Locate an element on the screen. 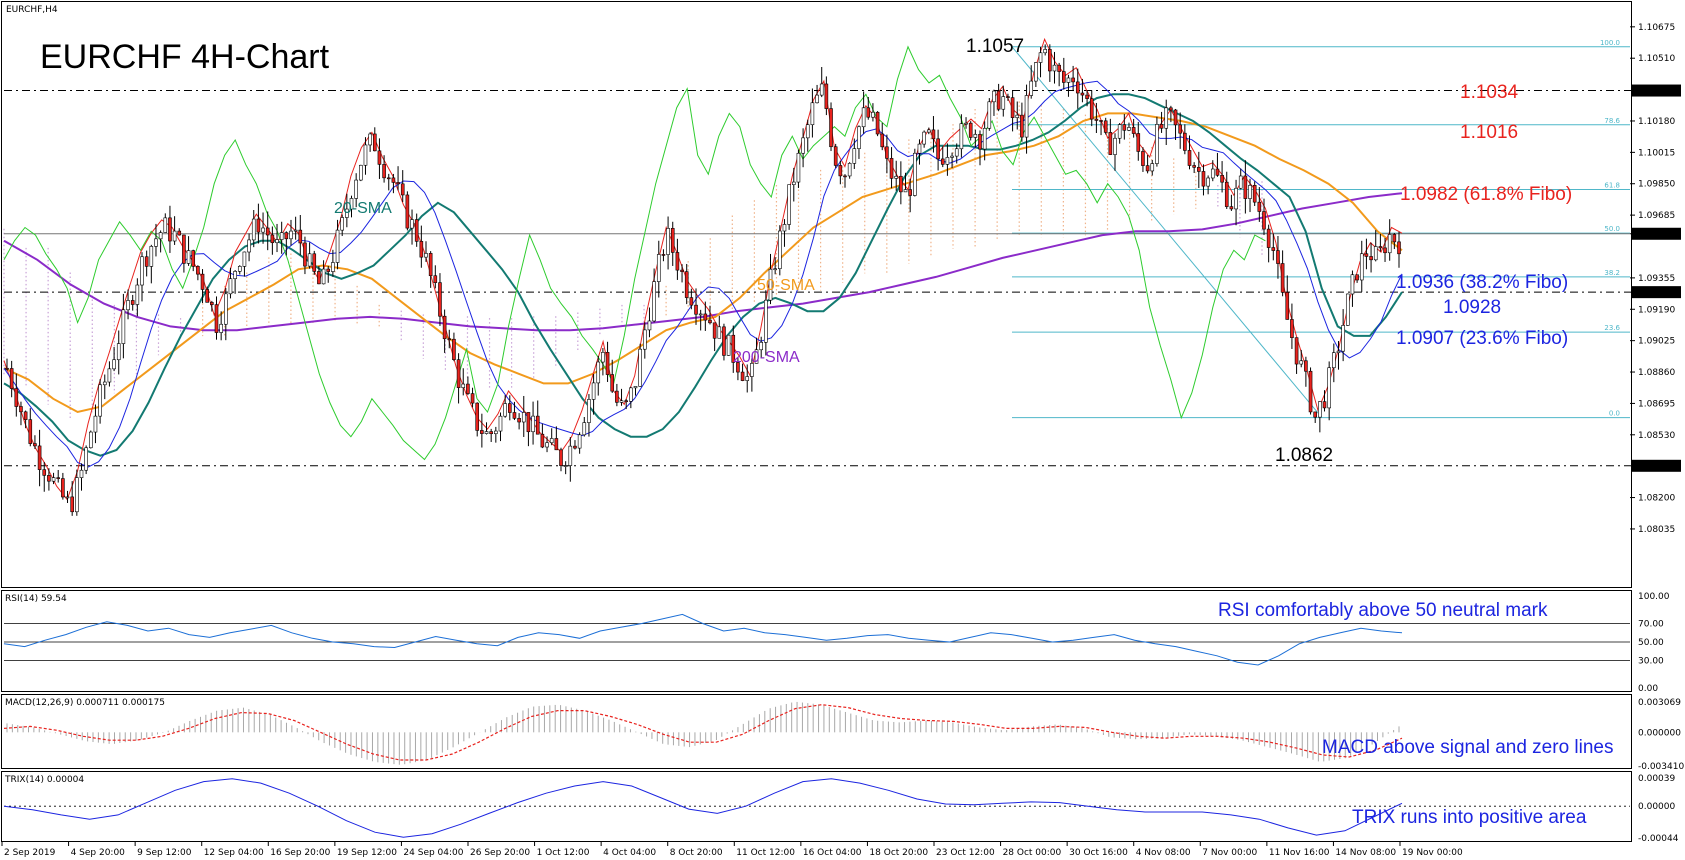 This screenshot has width=1685, height=860. fib-low-label: 1.0862 is located at coordinates (1304, 455).